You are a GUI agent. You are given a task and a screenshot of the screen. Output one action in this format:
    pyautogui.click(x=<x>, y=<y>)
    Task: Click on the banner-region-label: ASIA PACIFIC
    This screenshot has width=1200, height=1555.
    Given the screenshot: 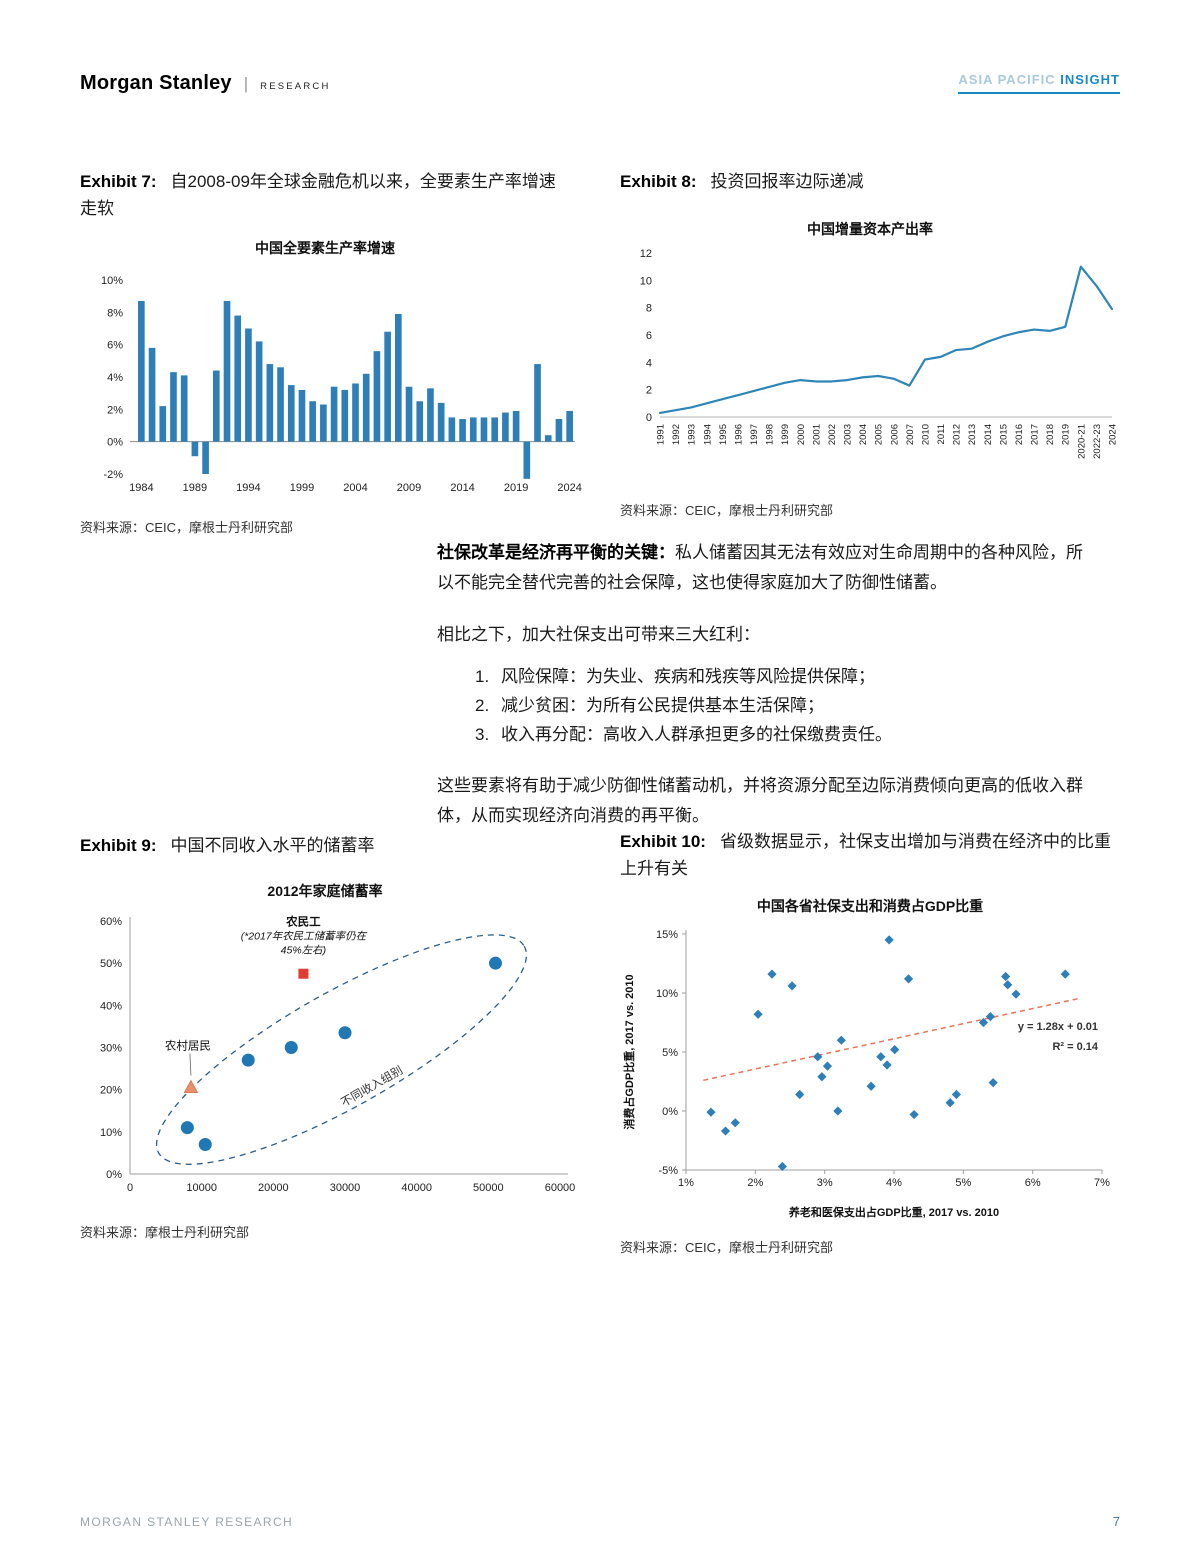 What is the action you would take?
    pyautogui.click(x=1007, y=79)
    